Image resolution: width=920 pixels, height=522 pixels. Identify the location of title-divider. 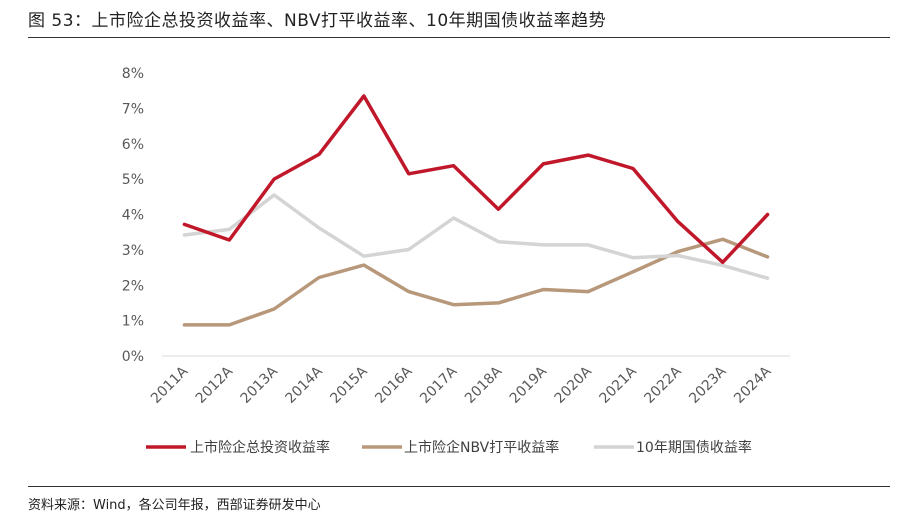
(459, 37).